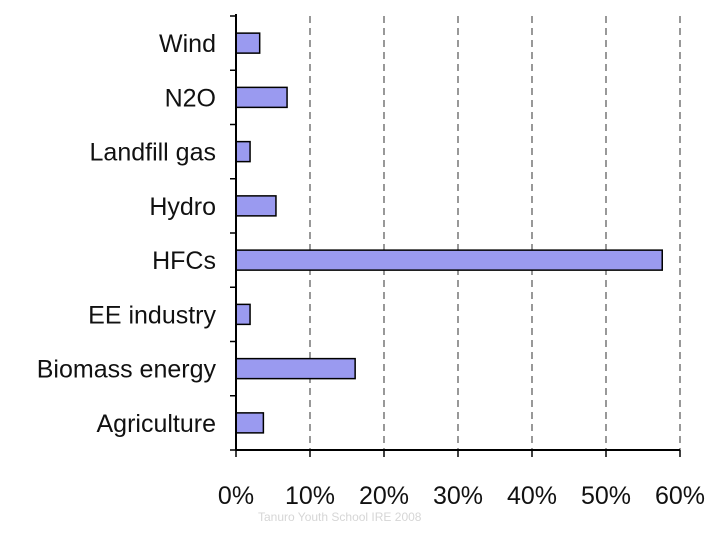 The height and width of the screenshot is (540, 720). I want to click on bar-hydro, so click(256, 206).